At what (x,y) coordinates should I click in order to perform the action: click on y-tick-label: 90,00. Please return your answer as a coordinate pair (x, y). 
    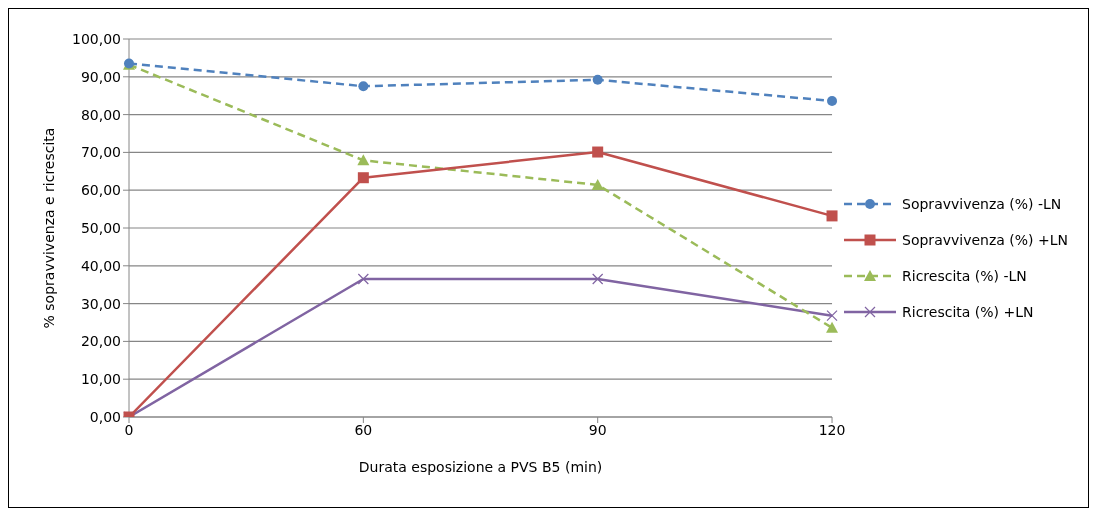
    Looking at the image, I should click on (100, 76).